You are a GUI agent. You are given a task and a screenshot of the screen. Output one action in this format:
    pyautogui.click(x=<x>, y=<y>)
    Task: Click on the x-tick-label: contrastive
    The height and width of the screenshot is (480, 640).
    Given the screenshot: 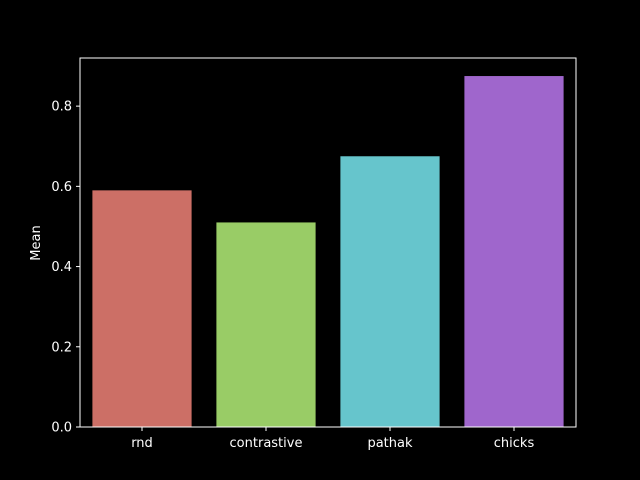 What is the action you would take?
    pyautogui.click(x=266, y=443)
    